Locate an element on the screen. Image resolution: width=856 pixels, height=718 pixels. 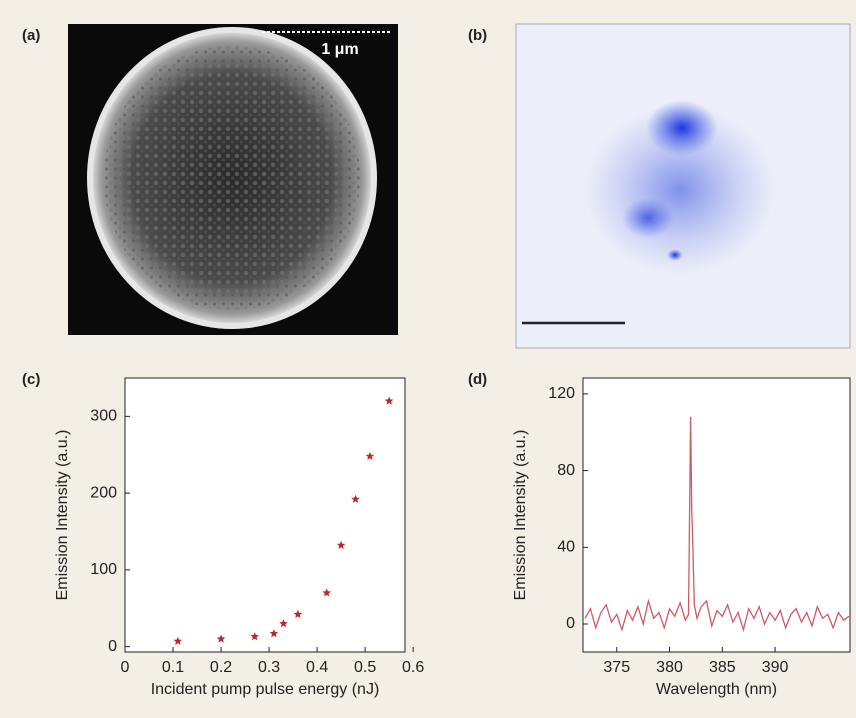
x-axis-label: Wavelength (nm) is located at coordinates (716, 689).